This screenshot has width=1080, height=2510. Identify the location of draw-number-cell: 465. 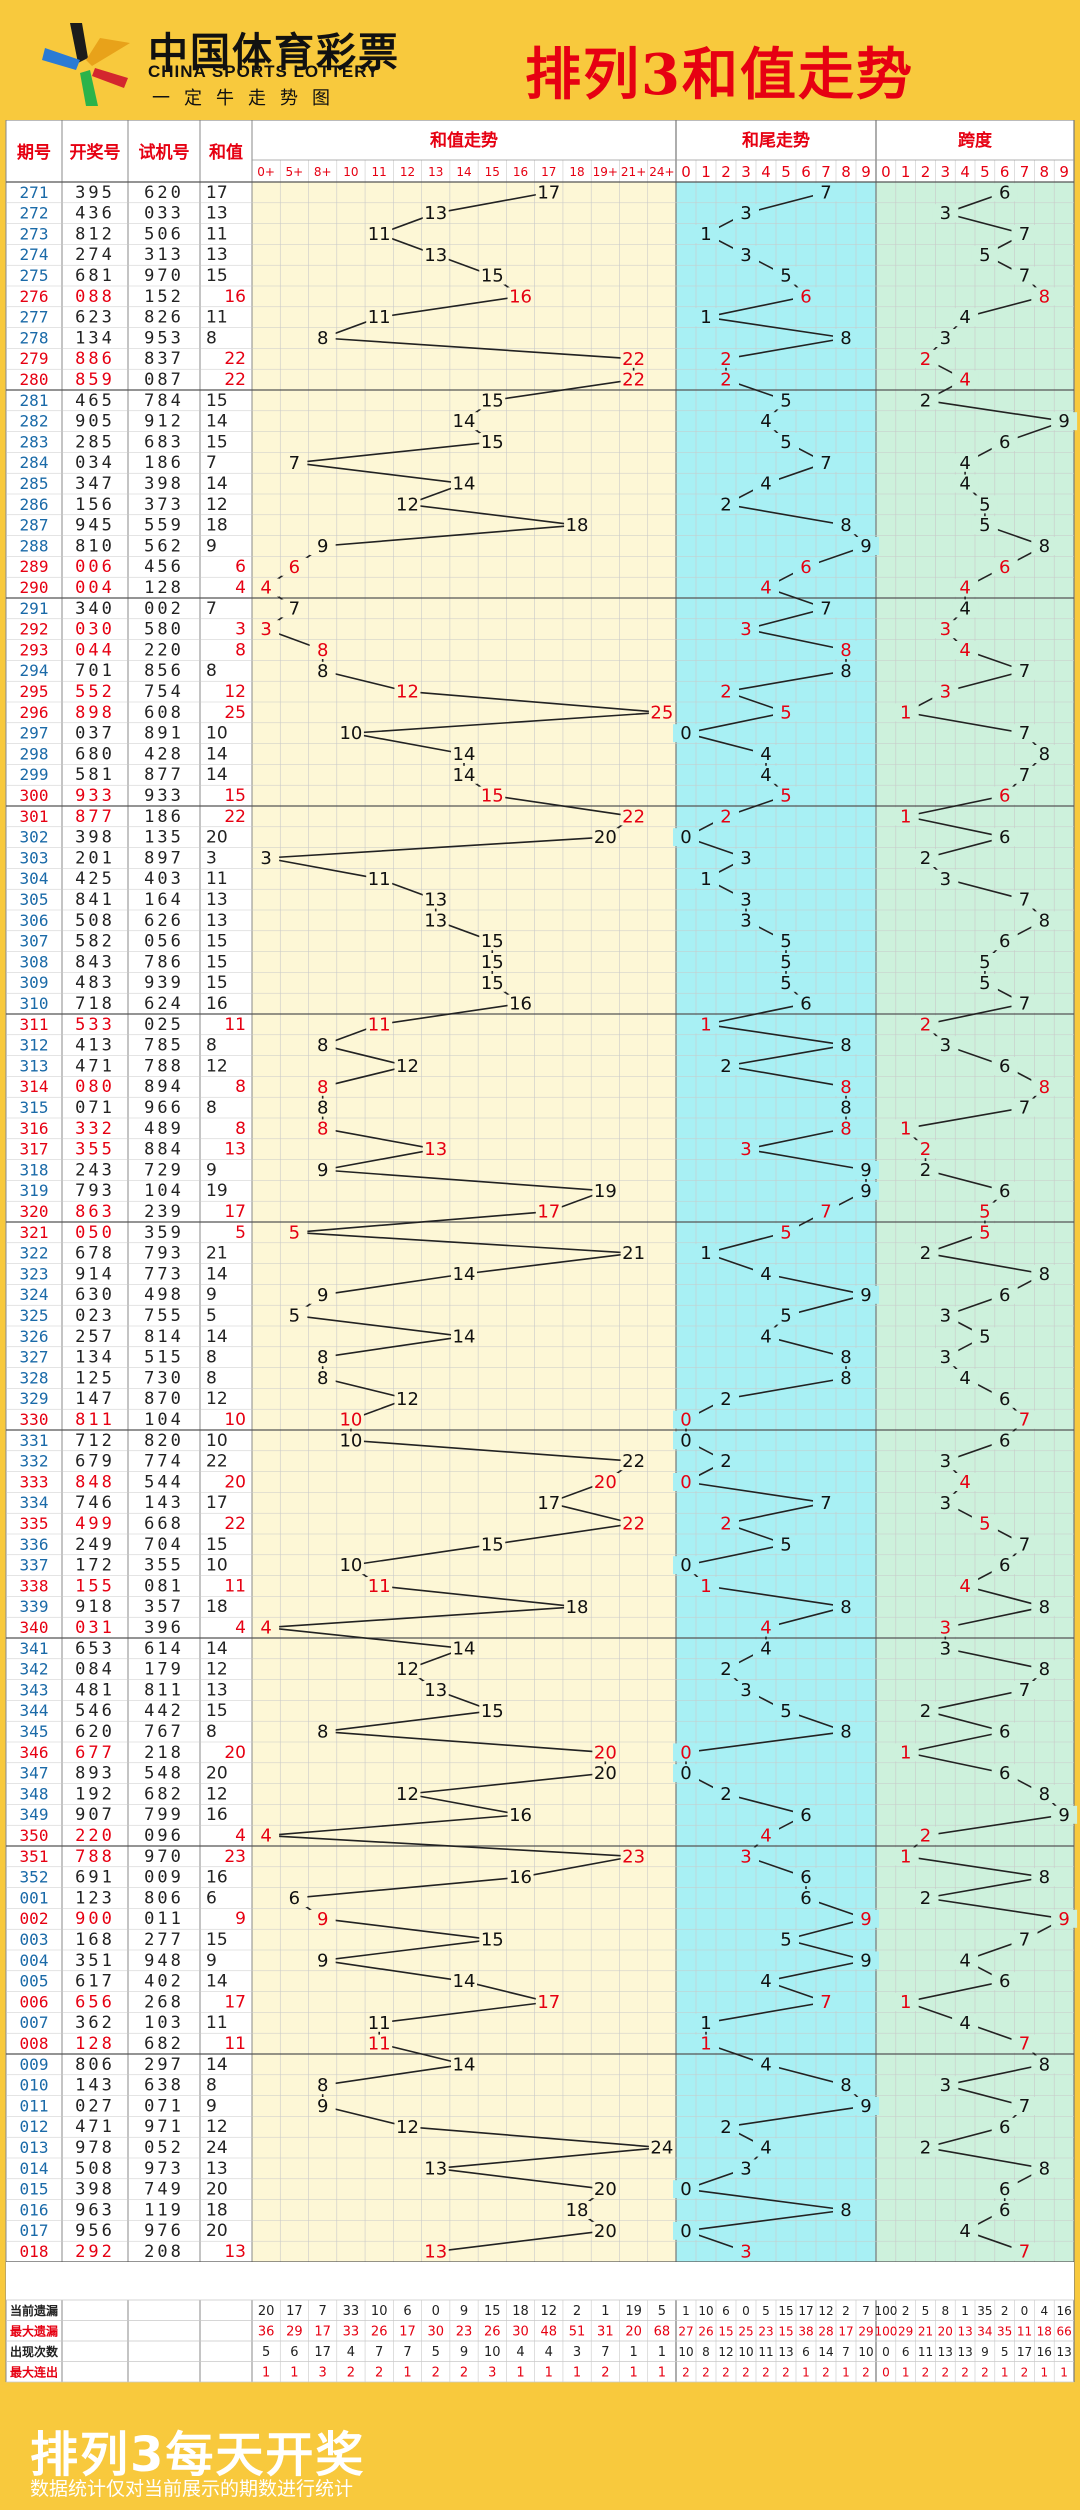
(95, 401).